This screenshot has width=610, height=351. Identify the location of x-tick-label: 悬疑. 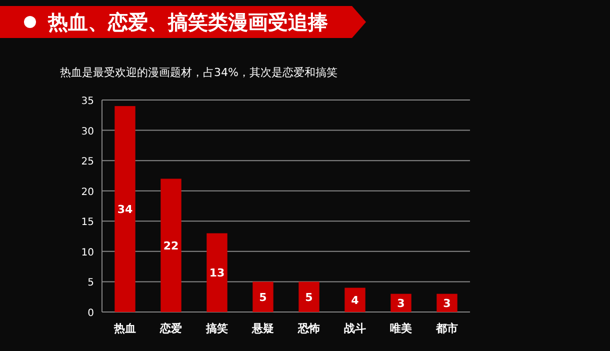
(262, 328).